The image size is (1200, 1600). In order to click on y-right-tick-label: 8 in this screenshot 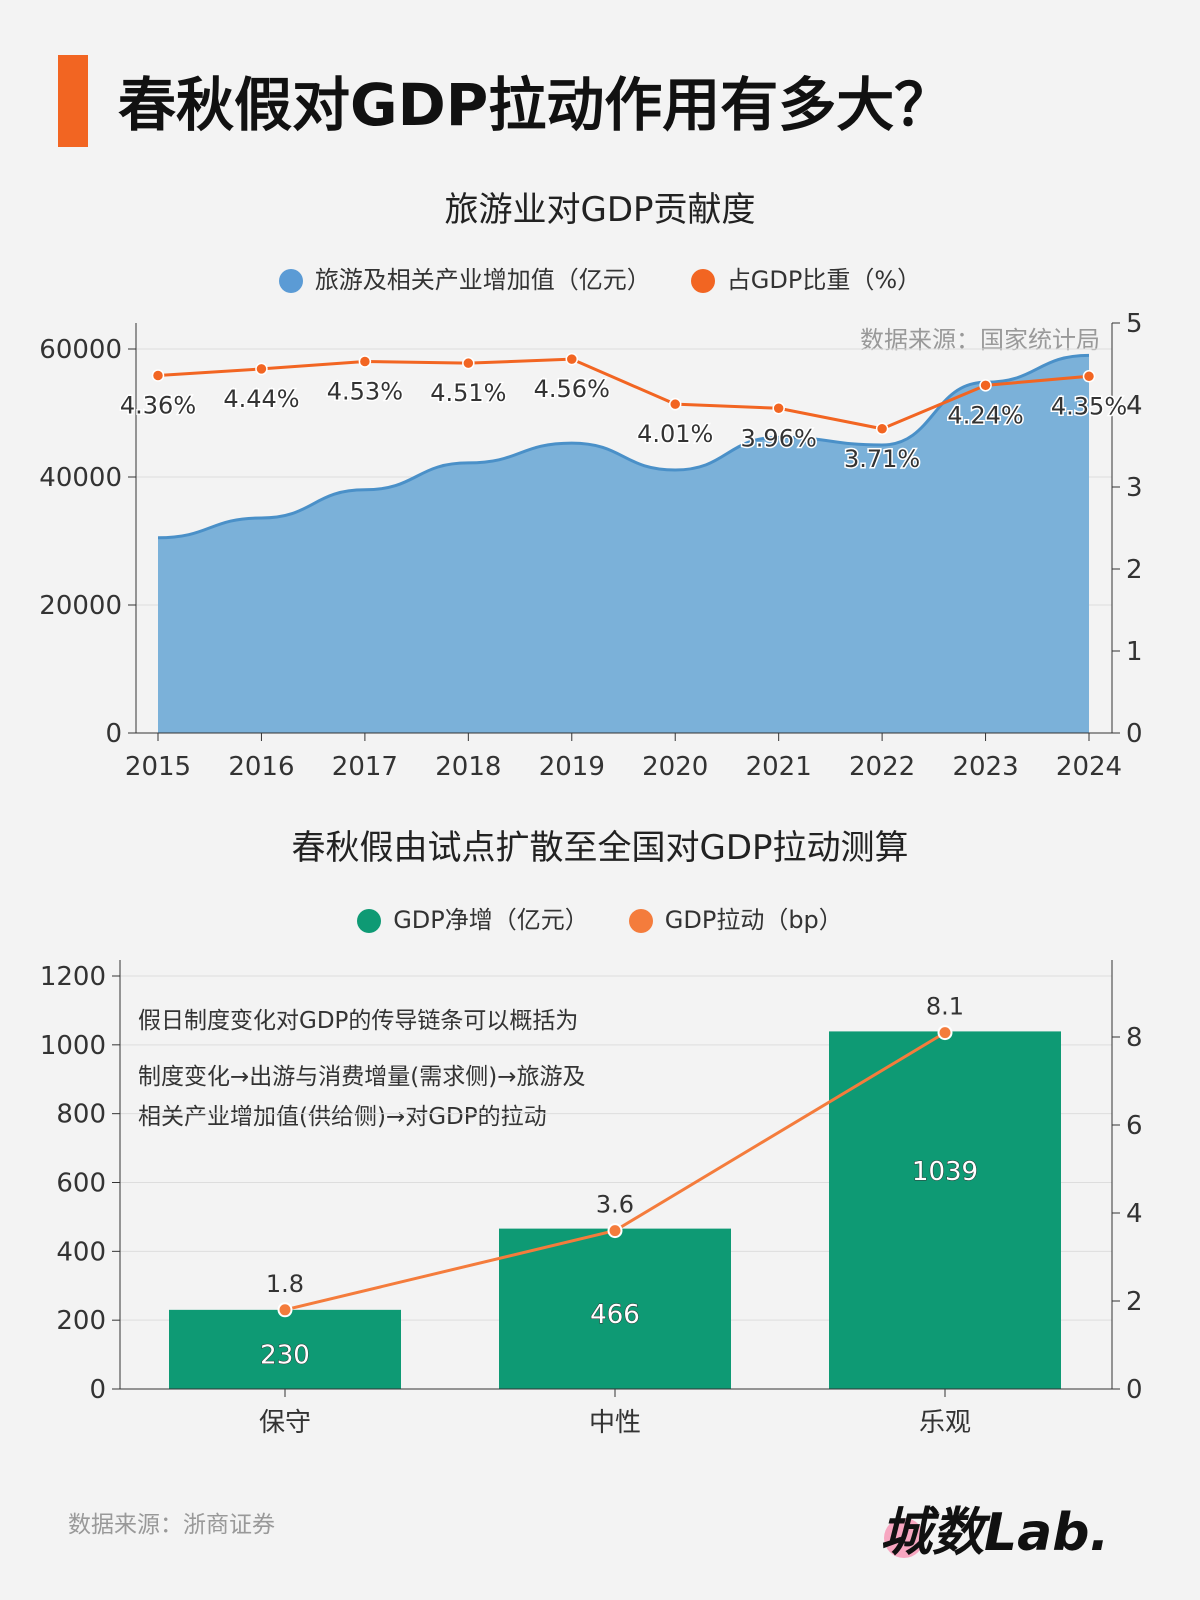, I will do `click(1134, 1038)`.